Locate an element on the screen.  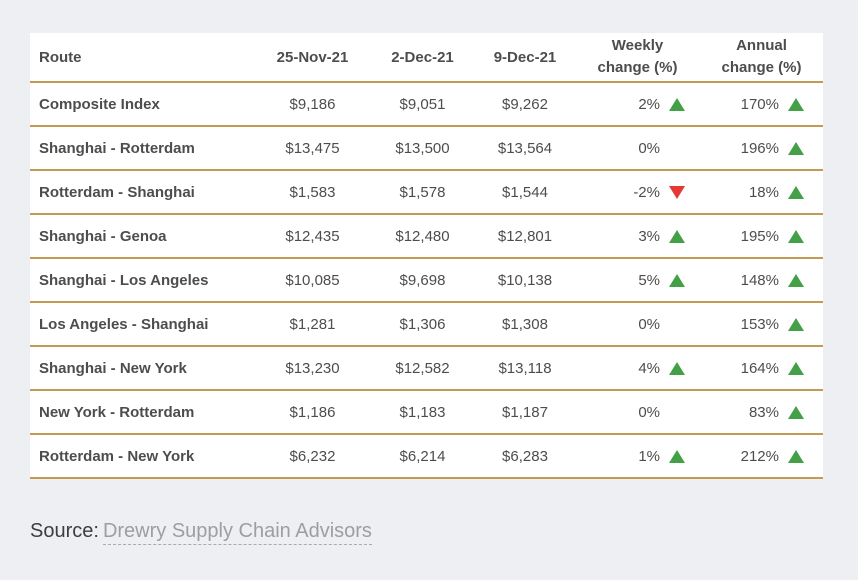
price-25-nov: $10,085 is located at coordinates (312, 280).